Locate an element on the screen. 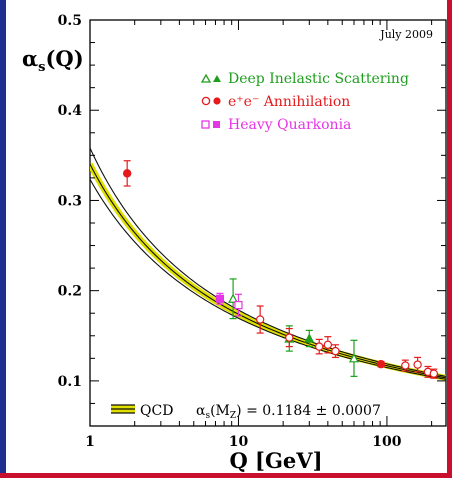 The height and width of the screenshot is (478, 452). y-axis-title: αs(Q) is located at coordinates (53, 60).